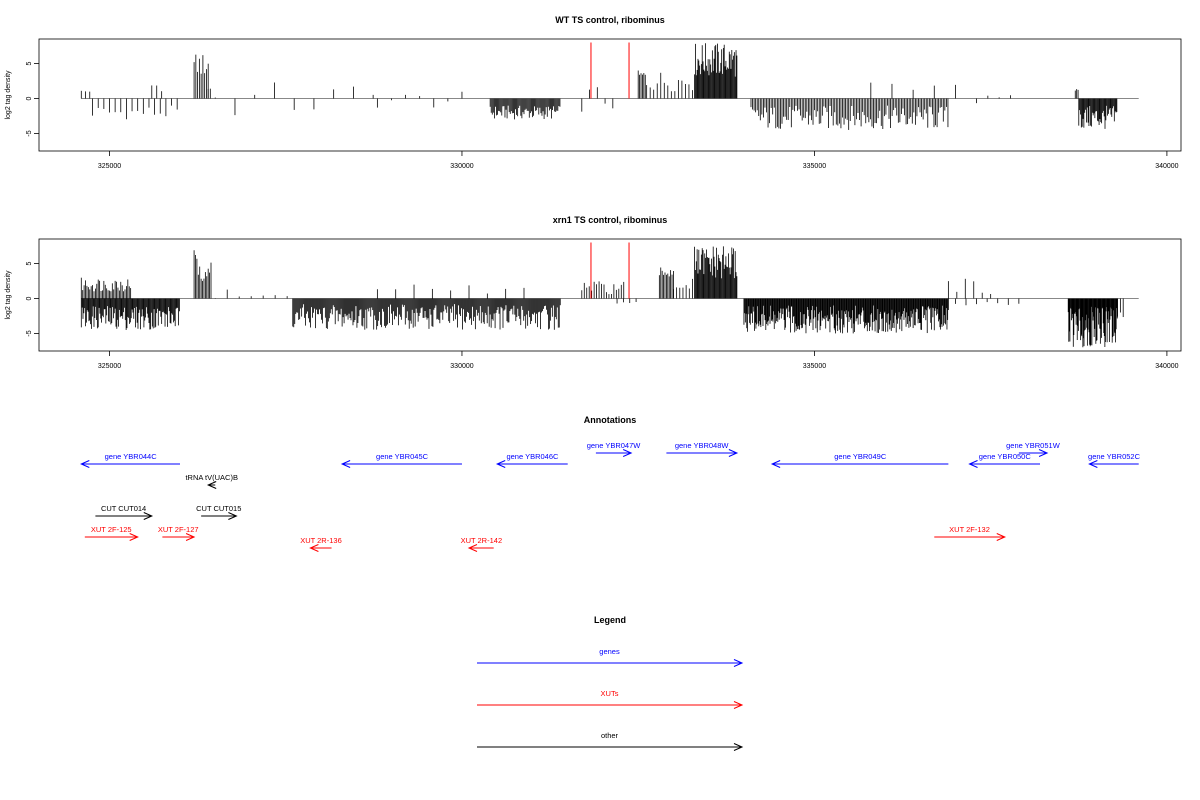 The width and height of the screenshot is (1200, 800). I want to click on panel-wt-y-tick-label: 0, so click(29, 98).